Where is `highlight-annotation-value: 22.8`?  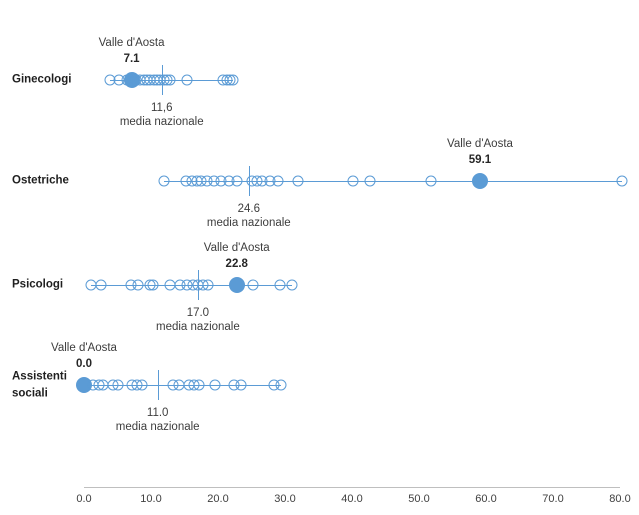 highlight-annotation-value: 22.8 is located at coordinates (236, 264).